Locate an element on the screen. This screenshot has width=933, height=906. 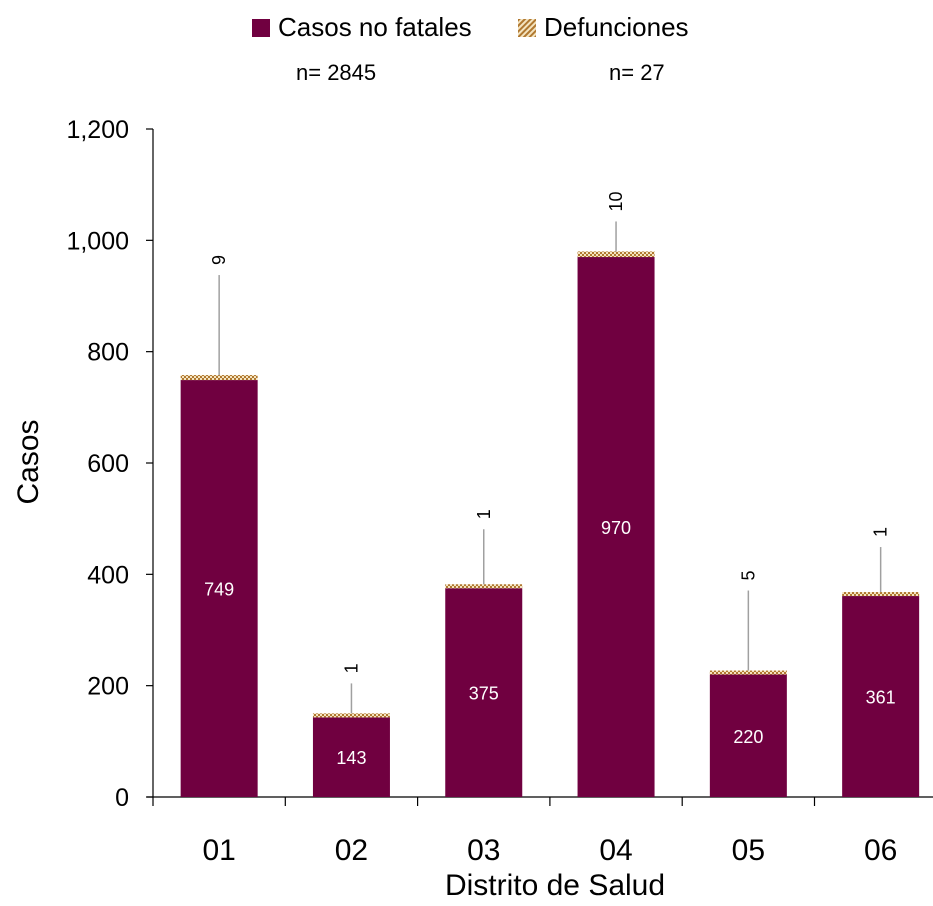
data-label-casos-no-fatales: 361 is located at coordinates (881, 698).